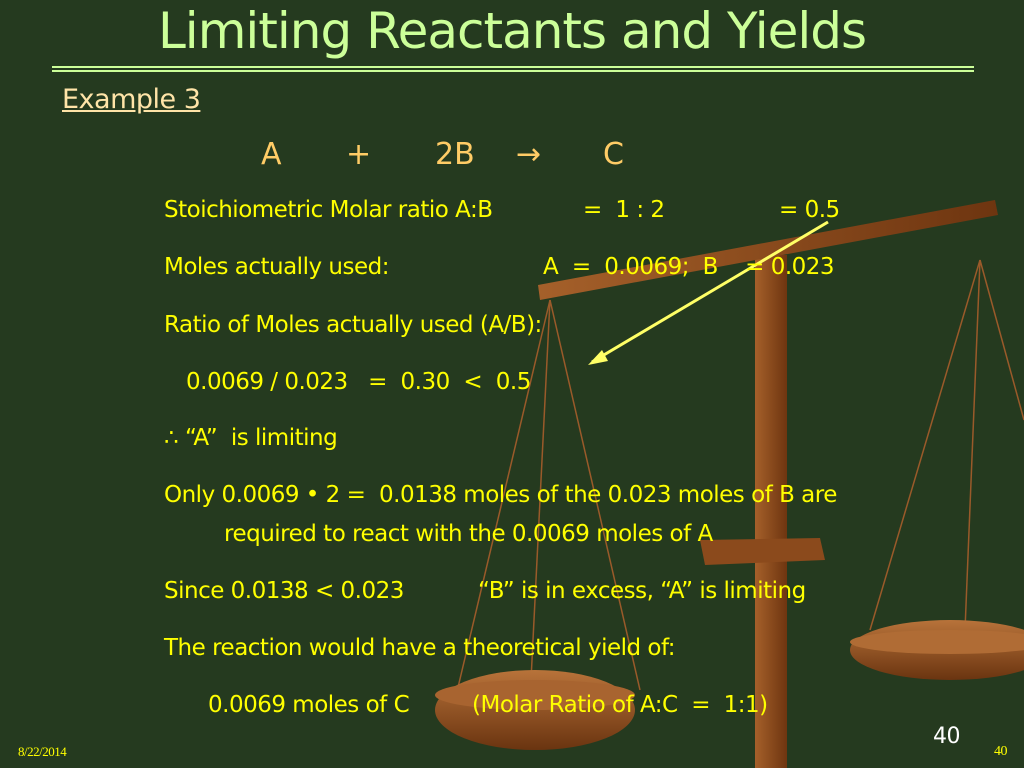 The height and width of the screenshot is (768, 1024). What do you see at coordinates (309, 705) in the screenshot?
I see `yield-value: 0.0069 moles of C` at bounding box center [309, 705].